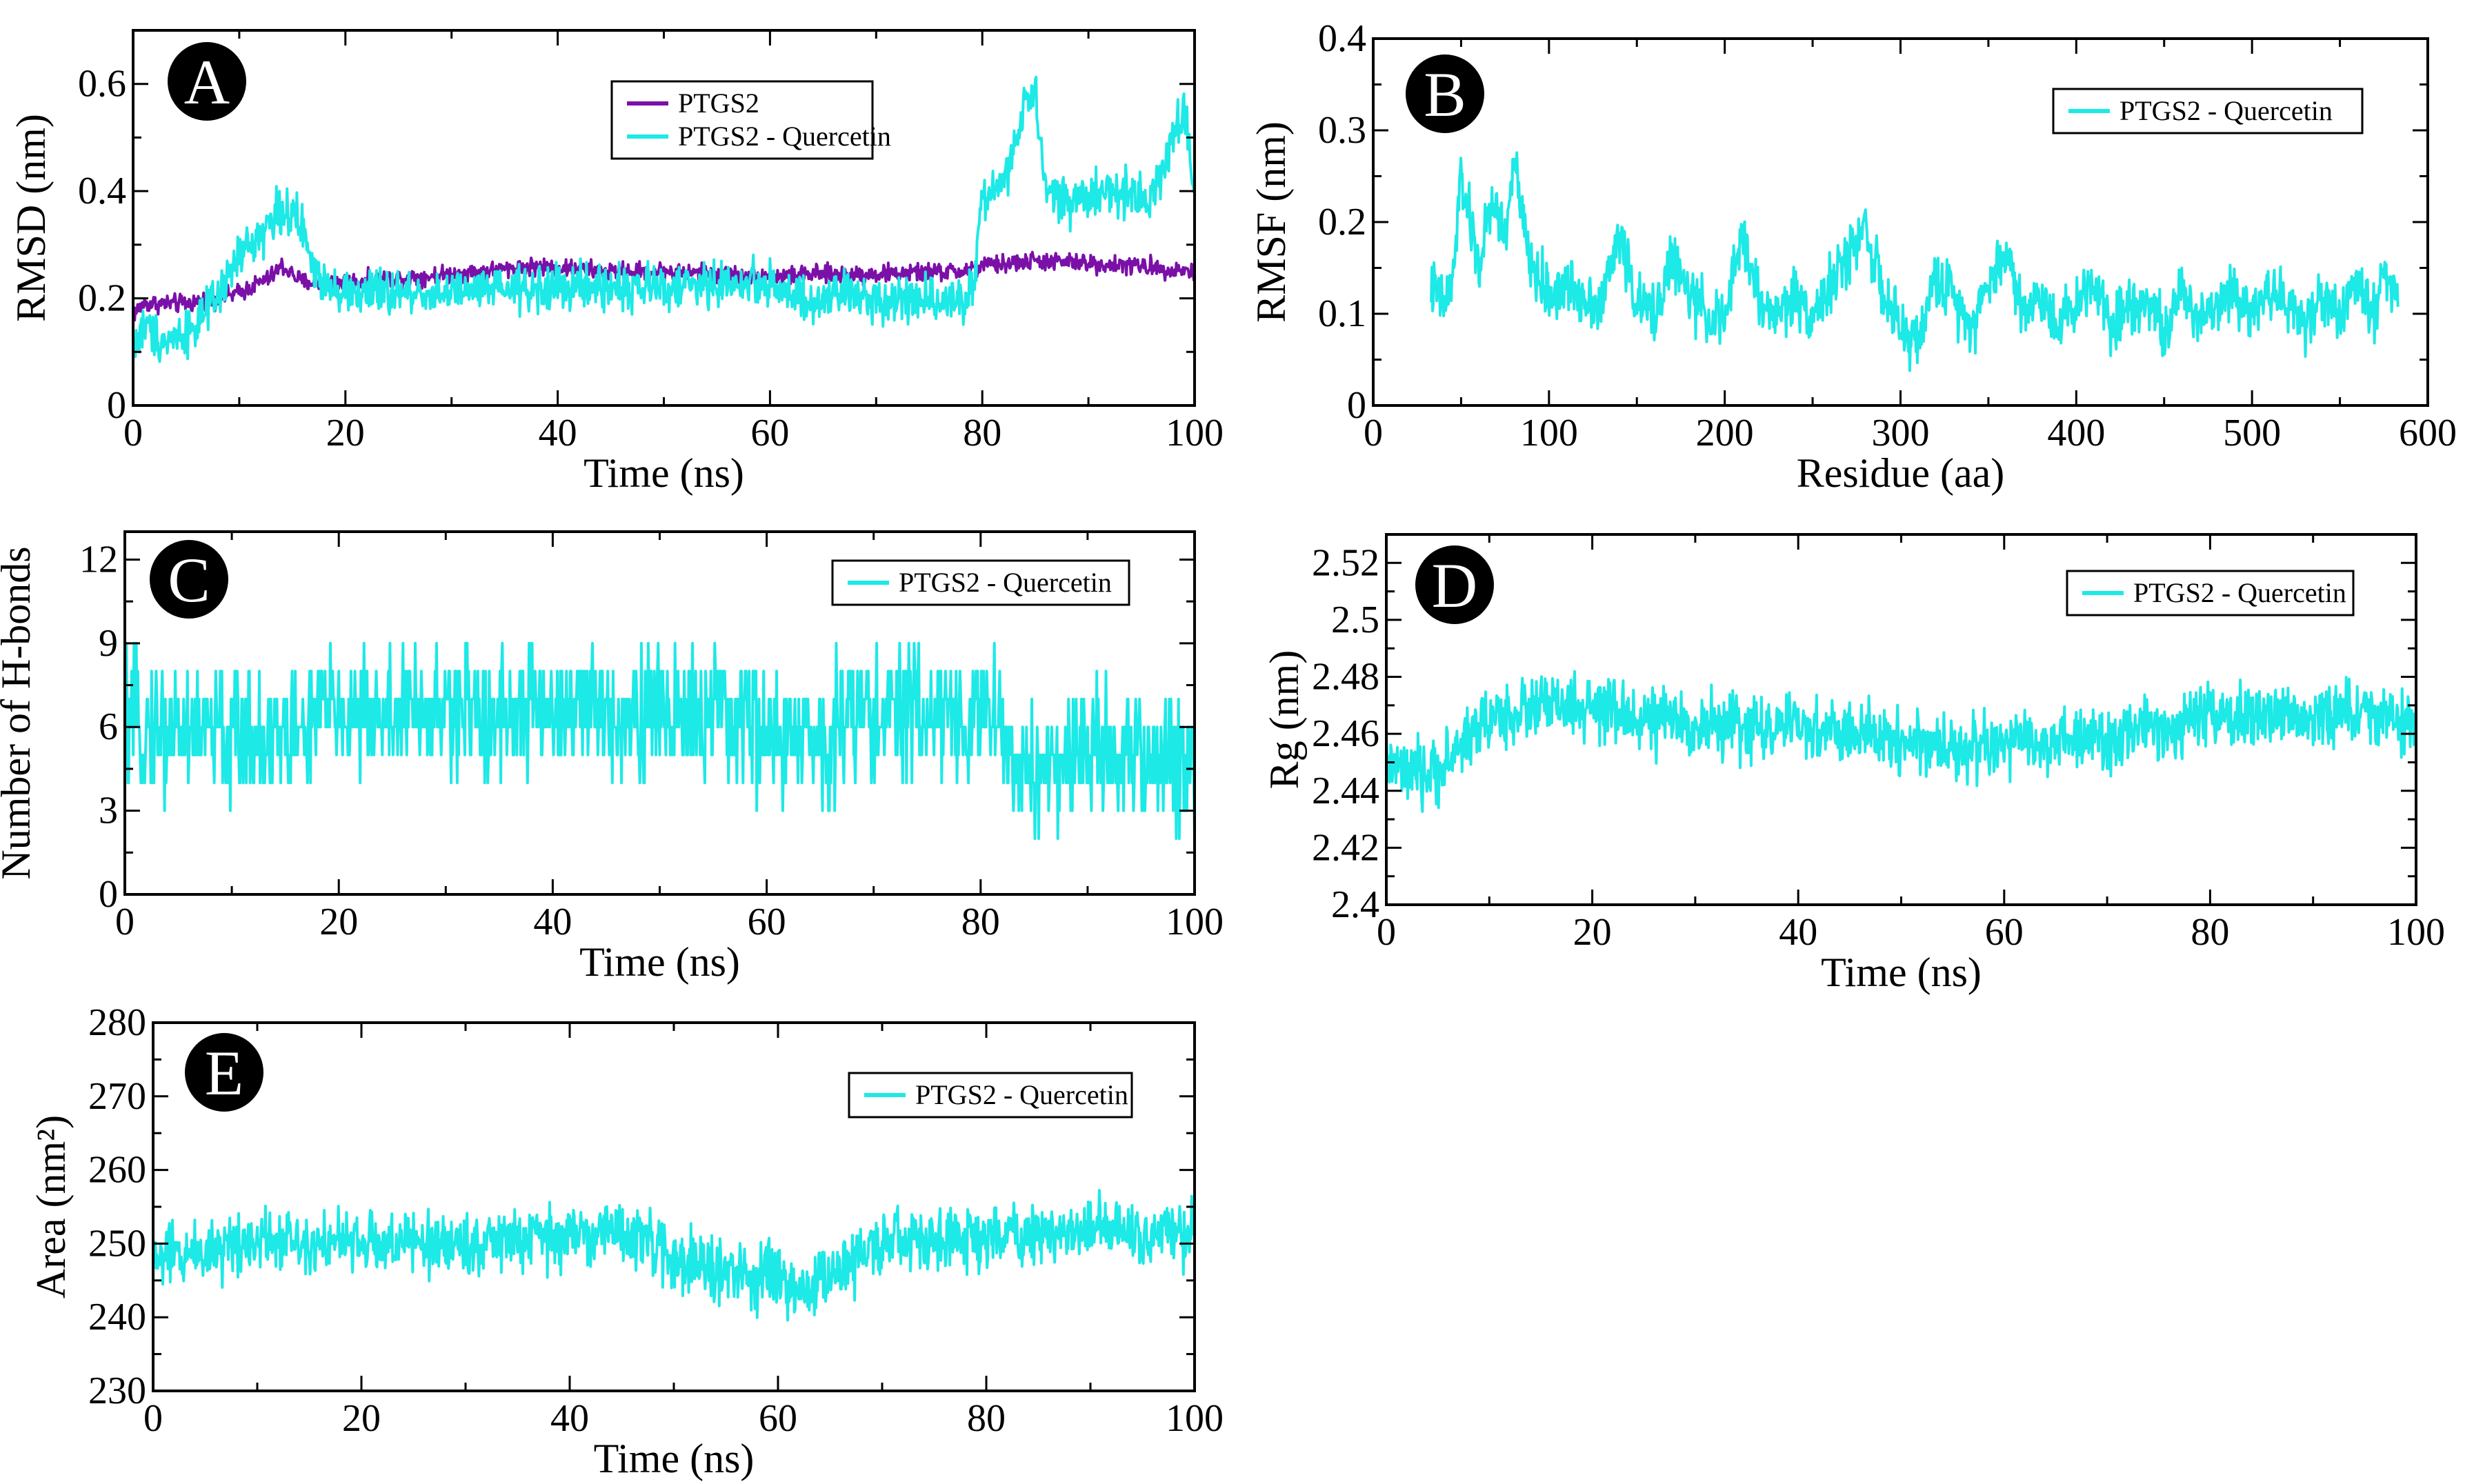 The image size is (2474, 1484). What do you see at coordinates (2239, 592) in the screenshot?
I see `legend-label-d: PTGS2 - Quercetin` at bounding box center [2239, 592].